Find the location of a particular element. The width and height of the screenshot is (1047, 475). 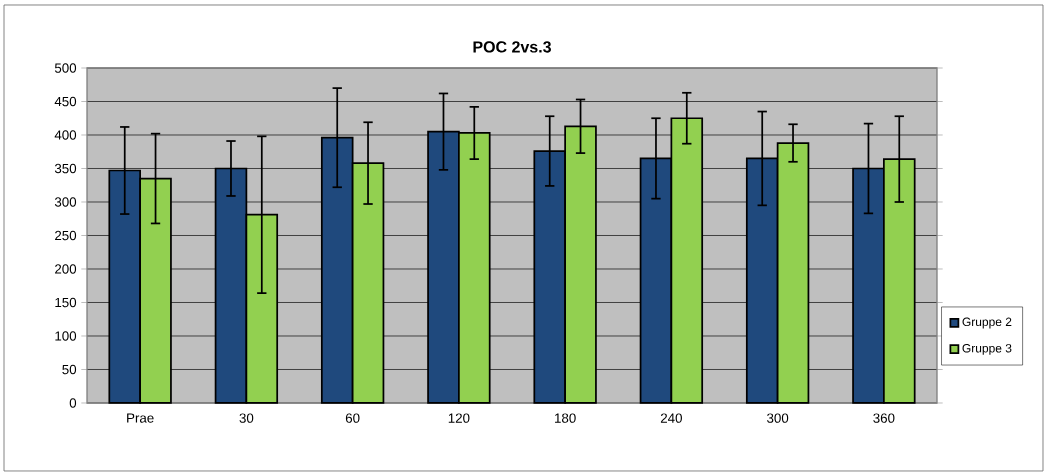

chart-title: POC 2vs.3 is located at coordinates (512, 47).